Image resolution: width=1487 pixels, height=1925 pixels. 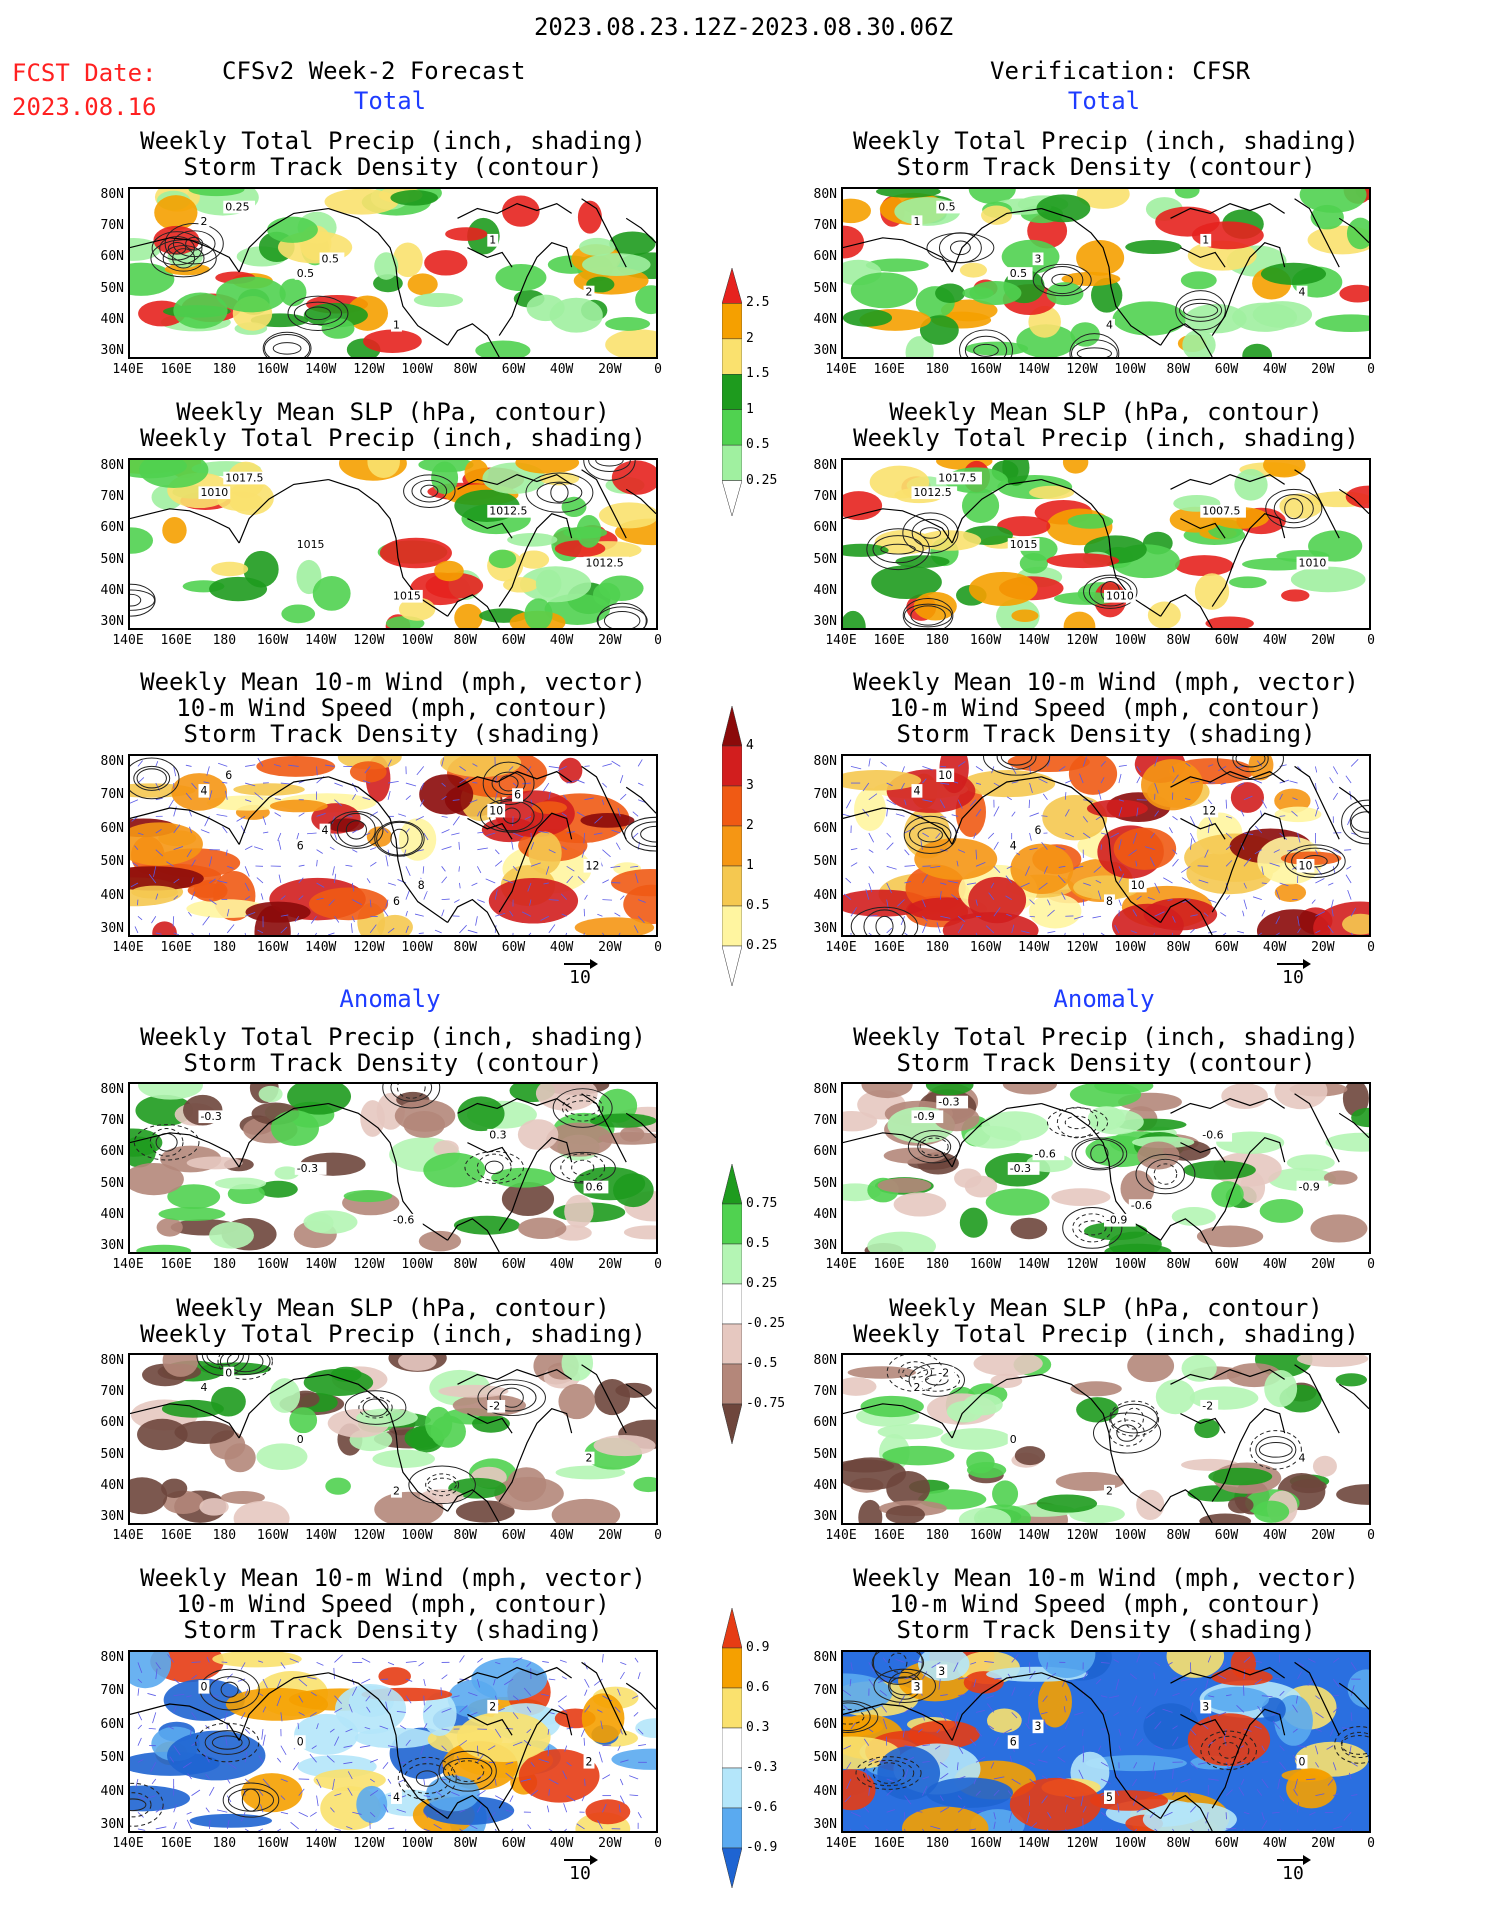 What do you see at coordinates (1371, 947) in the screenshot?
I see `lon-tick-label: 0` at bounding box center [1371, 947].